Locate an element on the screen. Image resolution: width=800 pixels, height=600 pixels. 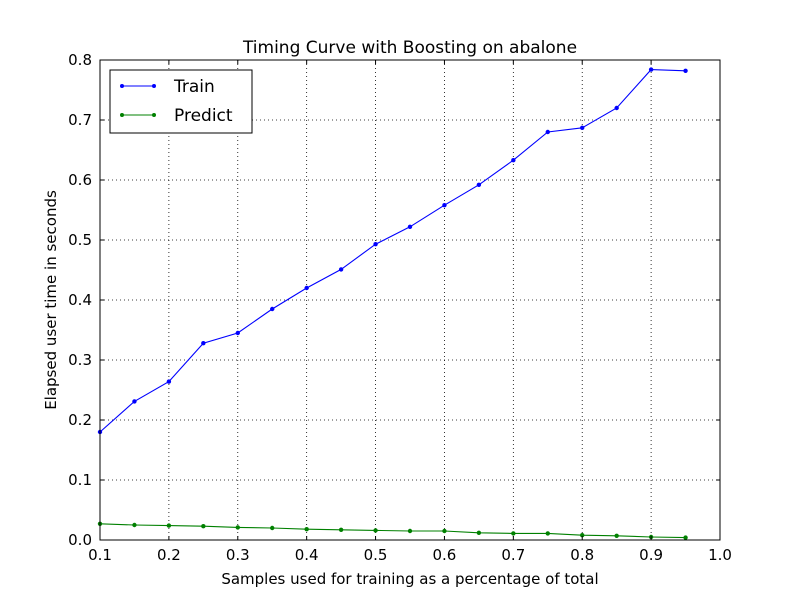
x-tick-label: 0.5 is located at coordinates (376, 555).